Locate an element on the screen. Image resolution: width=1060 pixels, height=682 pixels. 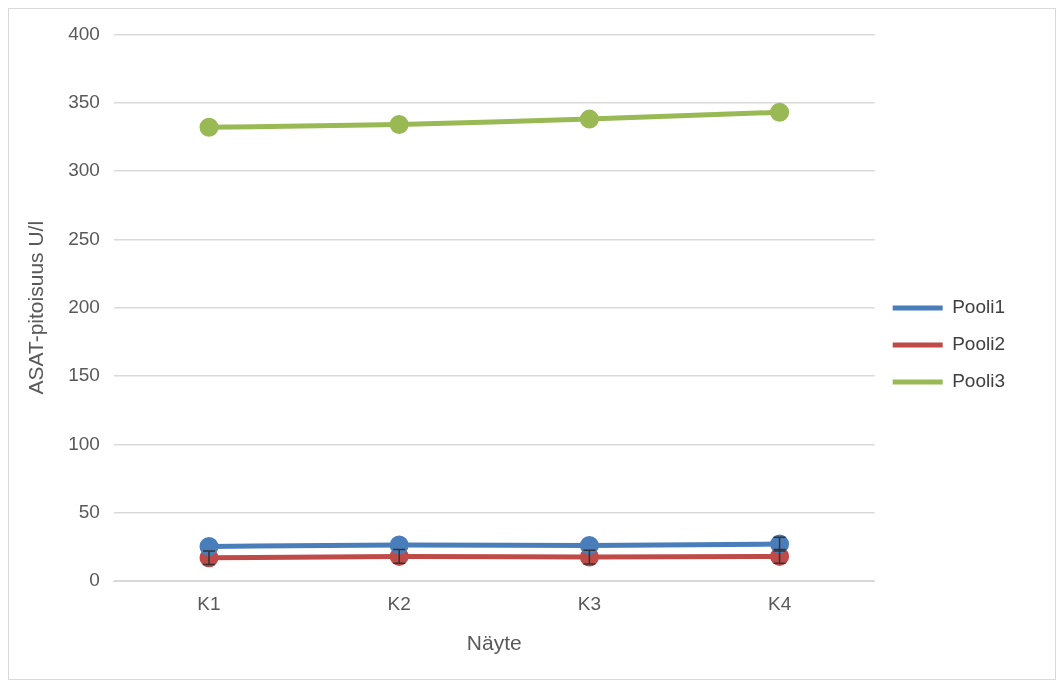
x-tick-label: K3 is located at coordinates (589, 603).